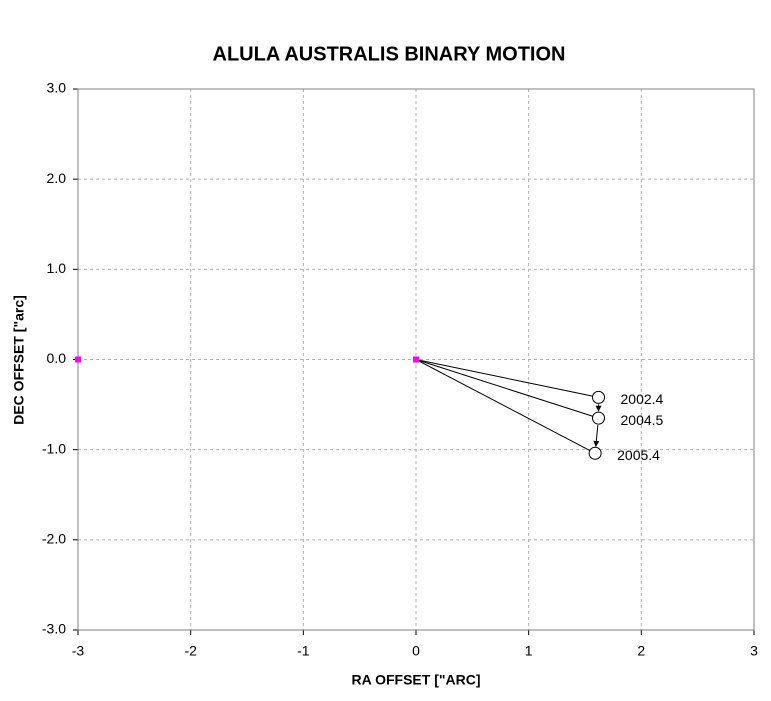 The width and height of the screenshot is (771, 701). Describe the element at coordinates (57, 358) in the screenshot. I see `y-tick-label: 0.0` at that location.